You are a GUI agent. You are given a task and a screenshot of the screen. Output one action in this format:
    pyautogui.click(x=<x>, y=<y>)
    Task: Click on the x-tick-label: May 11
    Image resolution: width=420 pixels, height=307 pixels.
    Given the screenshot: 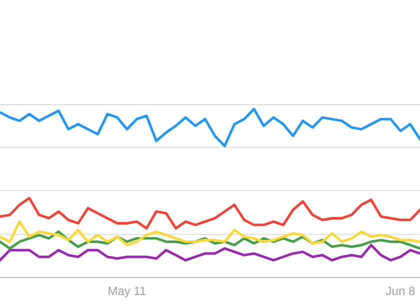 What is the action you would take?
    pyautogui.click(x=127, y=291)
    